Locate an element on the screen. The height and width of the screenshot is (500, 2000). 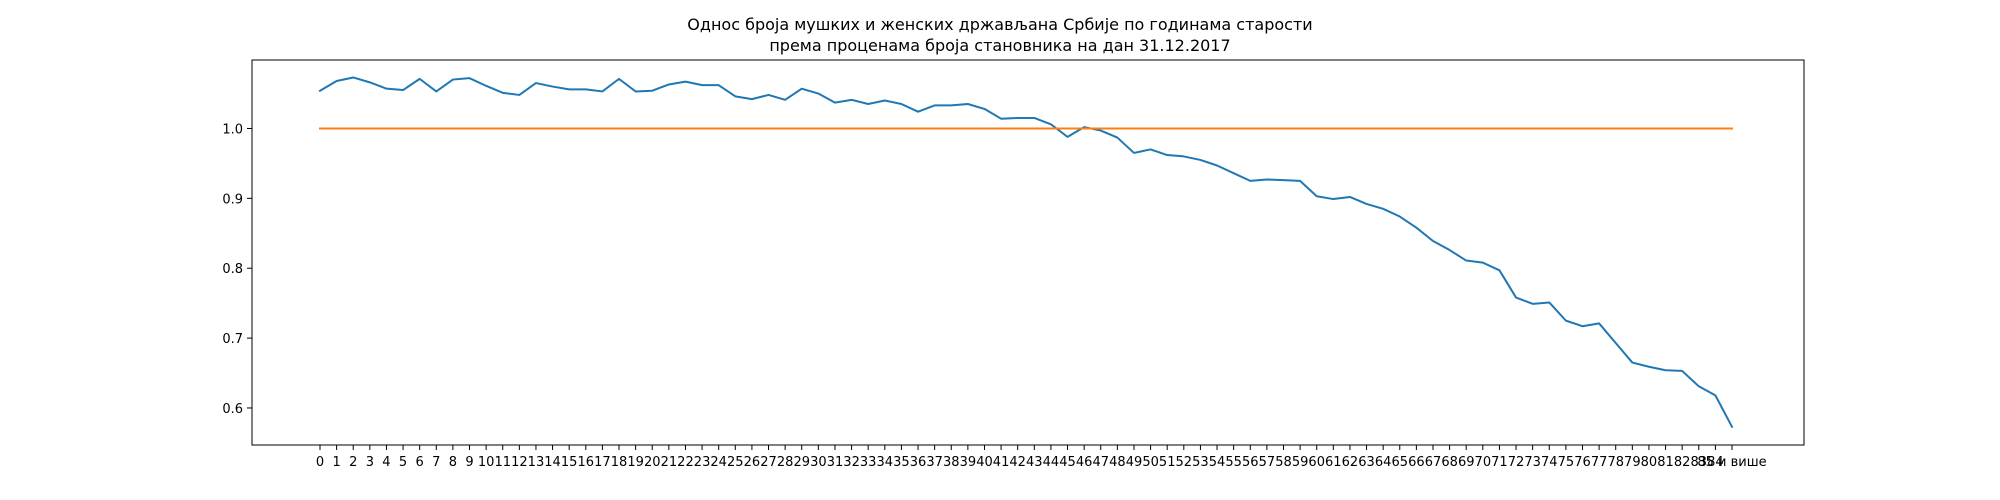
x-tick-label: 81 is located at coordinates (1665, 462).